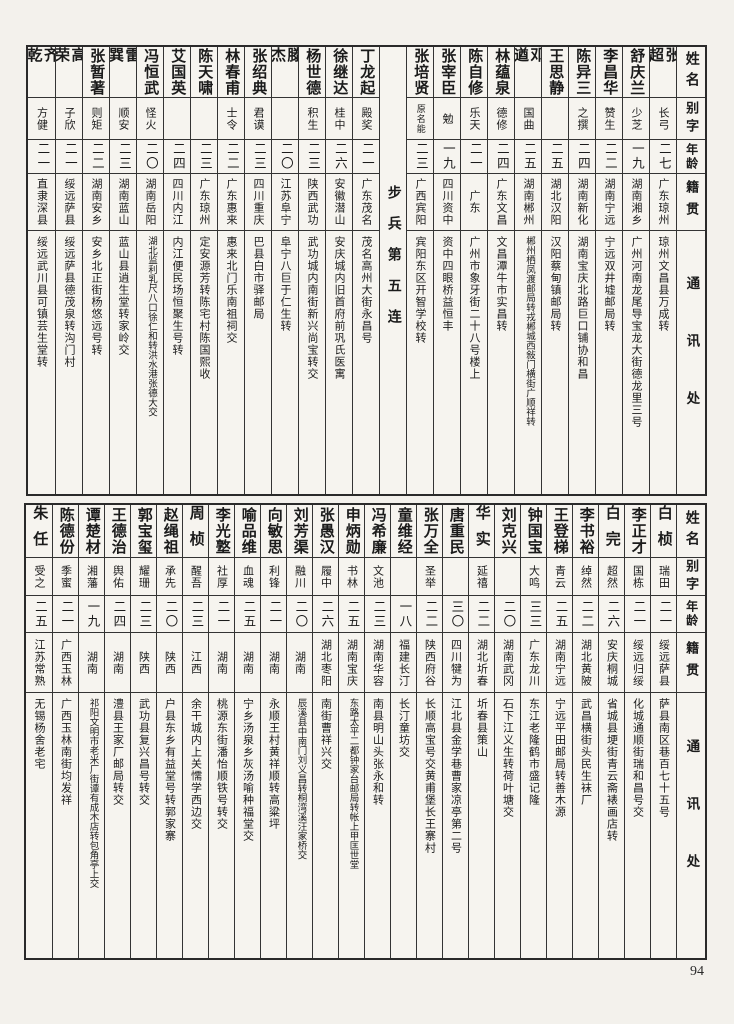 Image resolution: width=734 pixels, height=1024 pixels. Describe the element at coordinates (455, 613) in the screenshot. I see `age-cell: 三〇` at that location.